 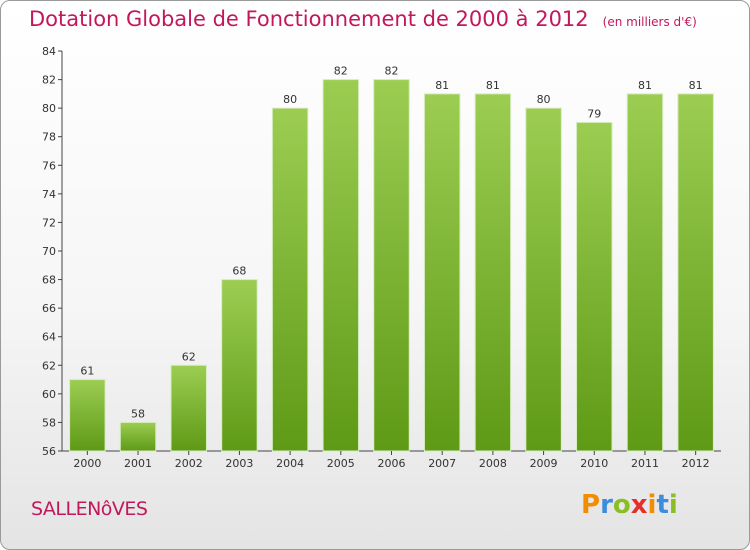 I want to click on x-tick-label: 2003, so click(x=239, y=463).